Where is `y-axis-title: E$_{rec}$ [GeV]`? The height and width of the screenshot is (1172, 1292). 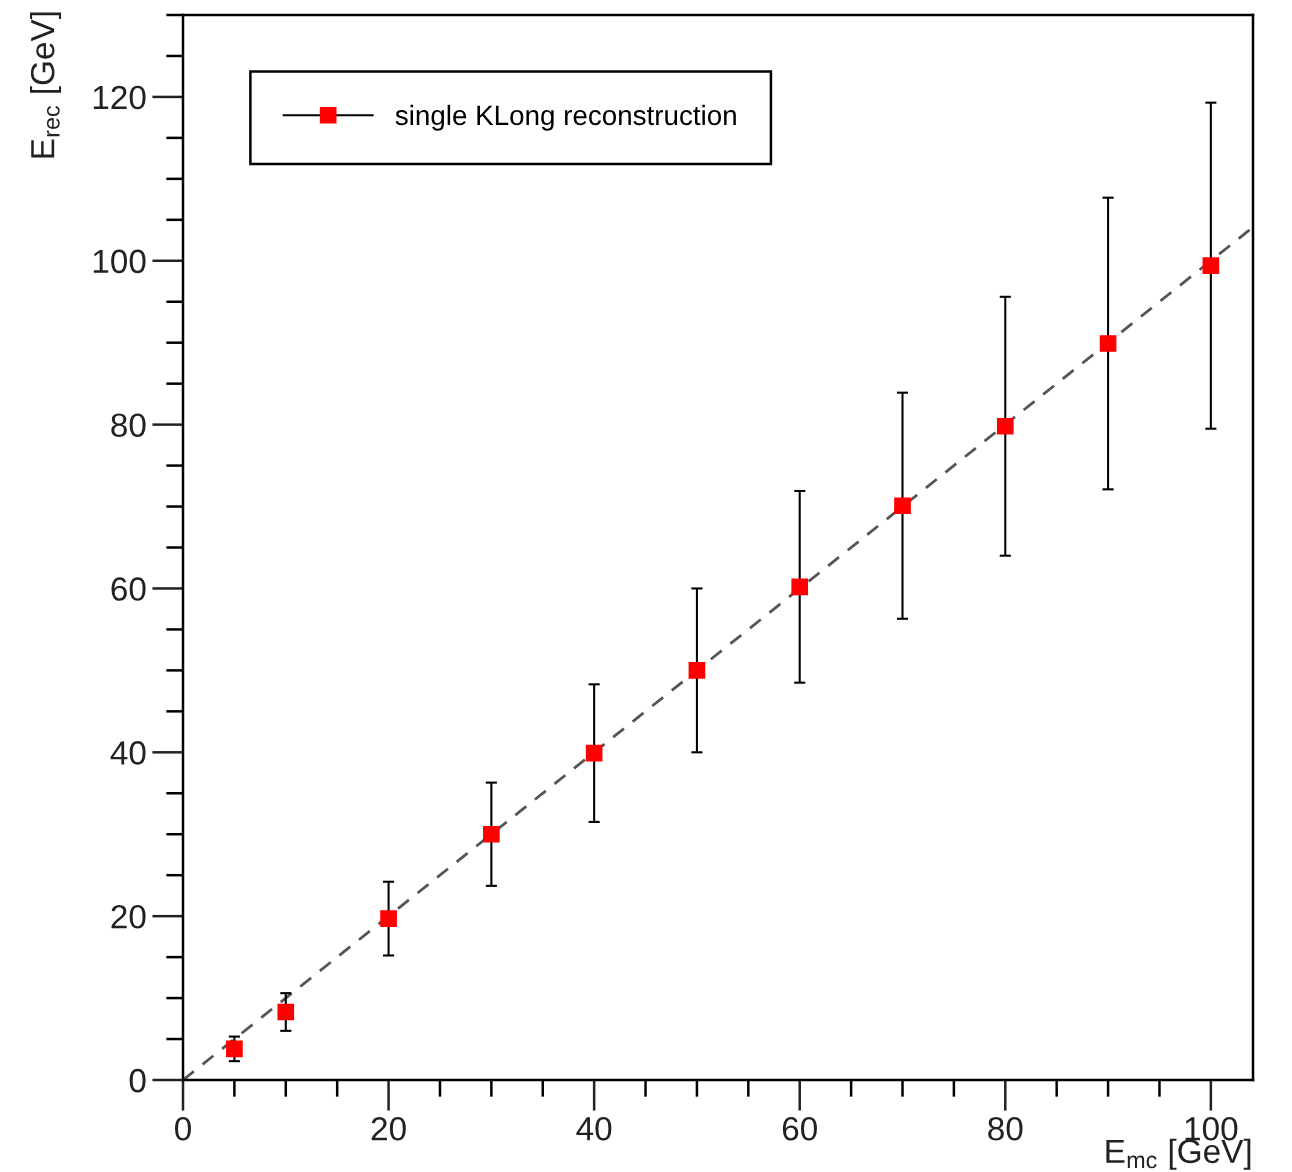 y-axis-title: E$_{rec}$ [GeV] is located at coordinates (46, 85).